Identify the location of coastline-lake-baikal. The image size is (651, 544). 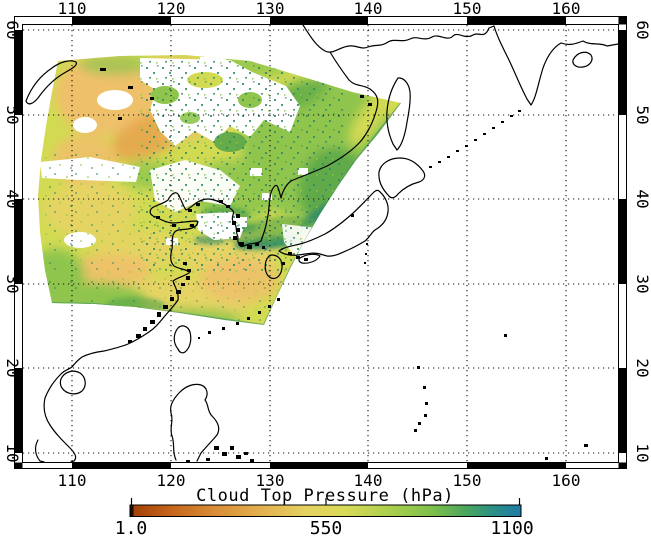
(51, 82).